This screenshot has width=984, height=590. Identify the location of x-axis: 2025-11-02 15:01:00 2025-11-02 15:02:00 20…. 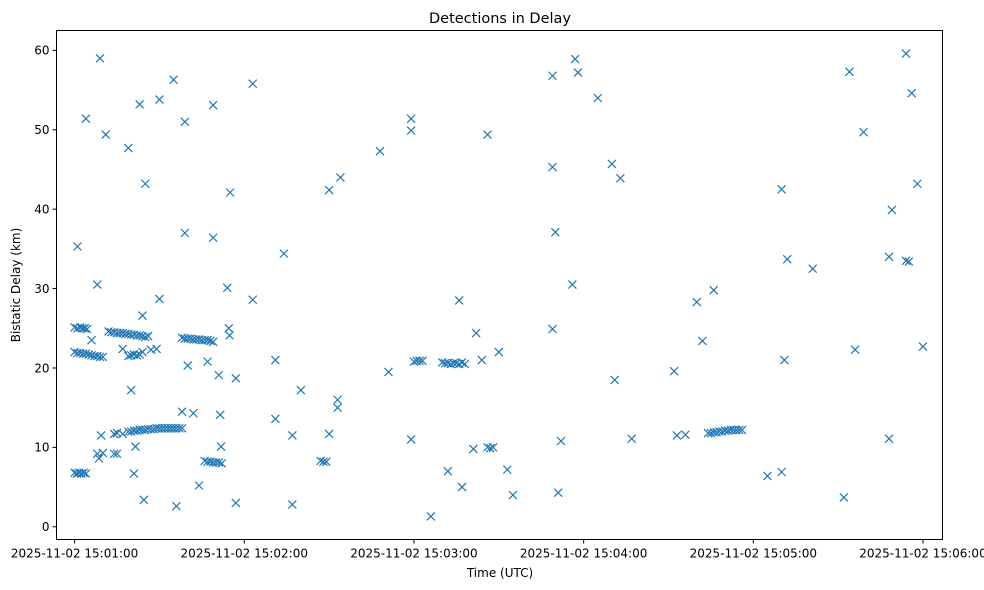
(497, 550).